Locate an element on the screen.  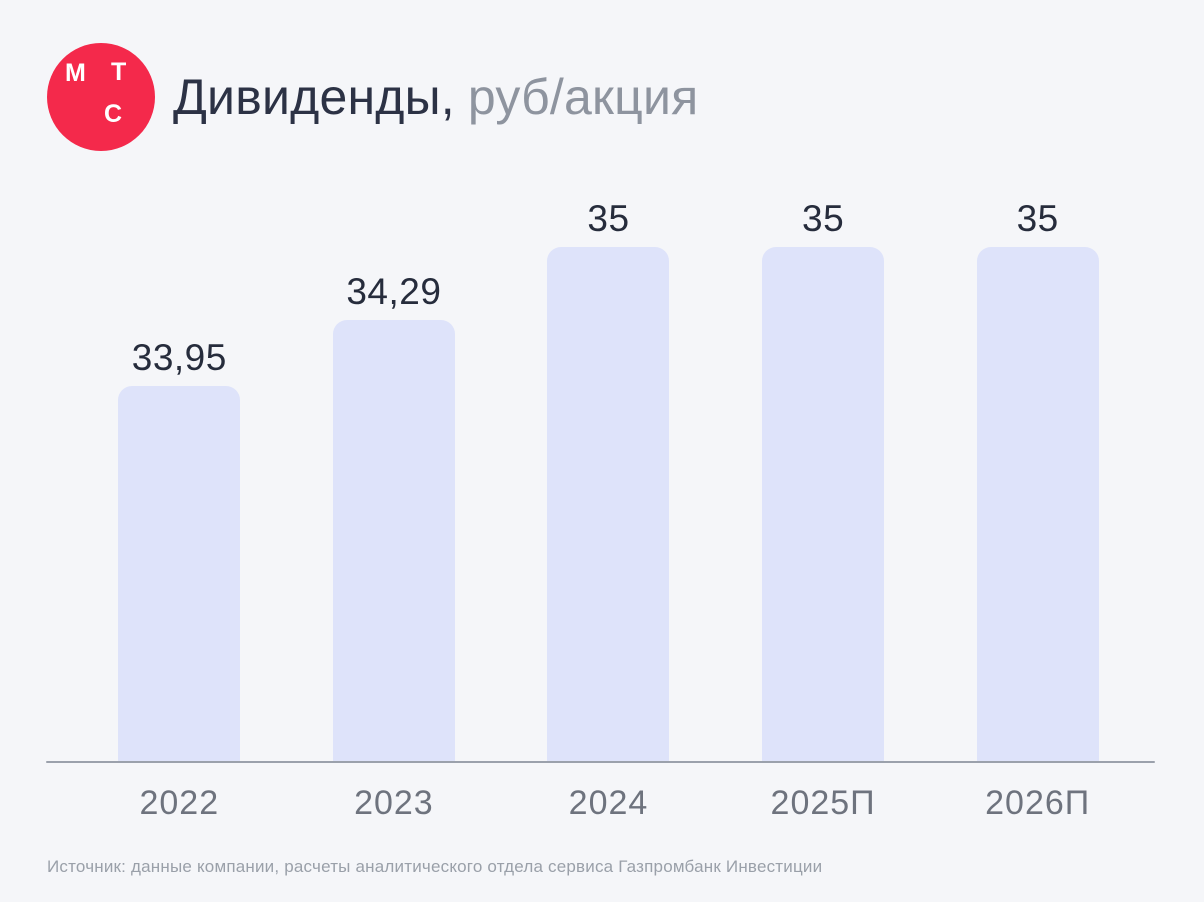
header: М Т С Дивиденды, руб/акция is located at coordinates (372, 97).